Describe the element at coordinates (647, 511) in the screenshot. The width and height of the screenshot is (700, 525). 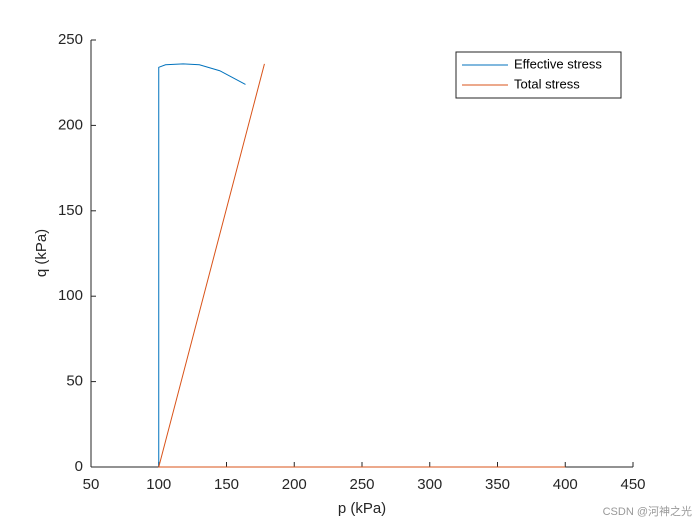
I see `watermark: CSDN @河神之光` at that location.